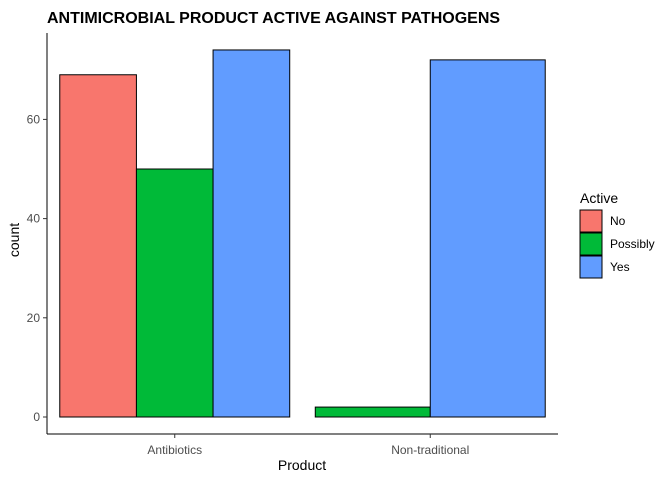  I want to click on legend-label-no: No, so click(618, 221).